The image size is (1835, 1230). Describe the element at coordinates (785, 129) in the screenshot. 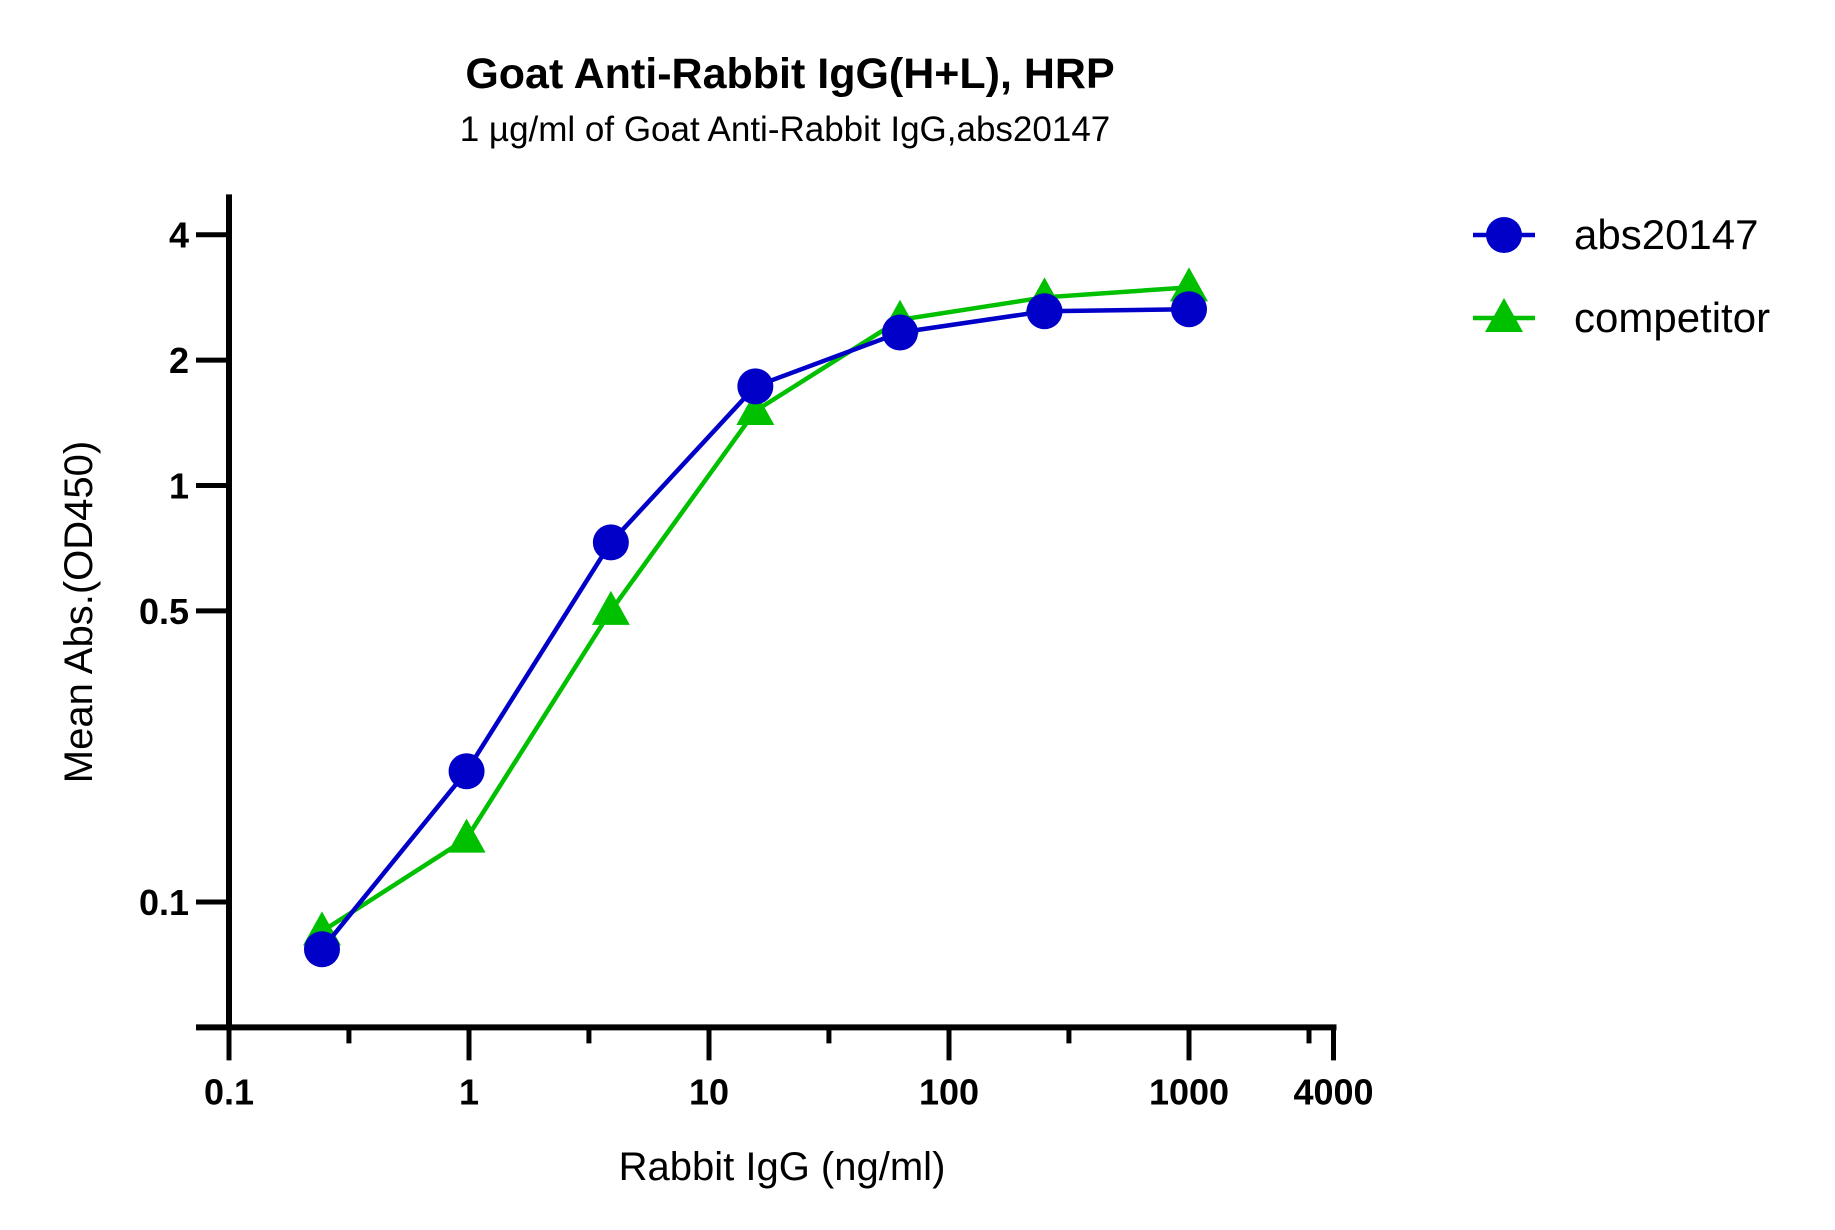

I see `chart-subtitle: 1 µg/ml of Goat Anti-Rabbit IgG,abs20147` at that location.